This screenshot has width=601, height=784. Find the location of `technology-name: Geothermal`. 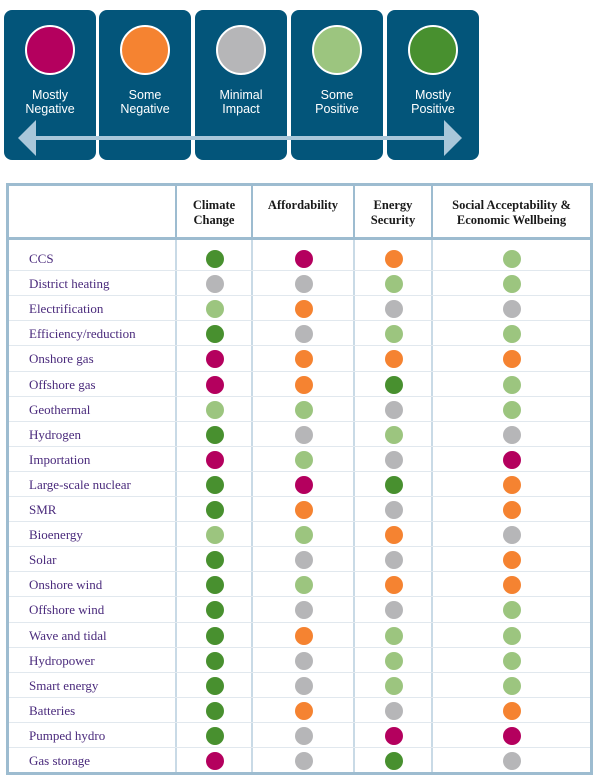

technology-name: Geothermal is located at coordinates (60, 409).